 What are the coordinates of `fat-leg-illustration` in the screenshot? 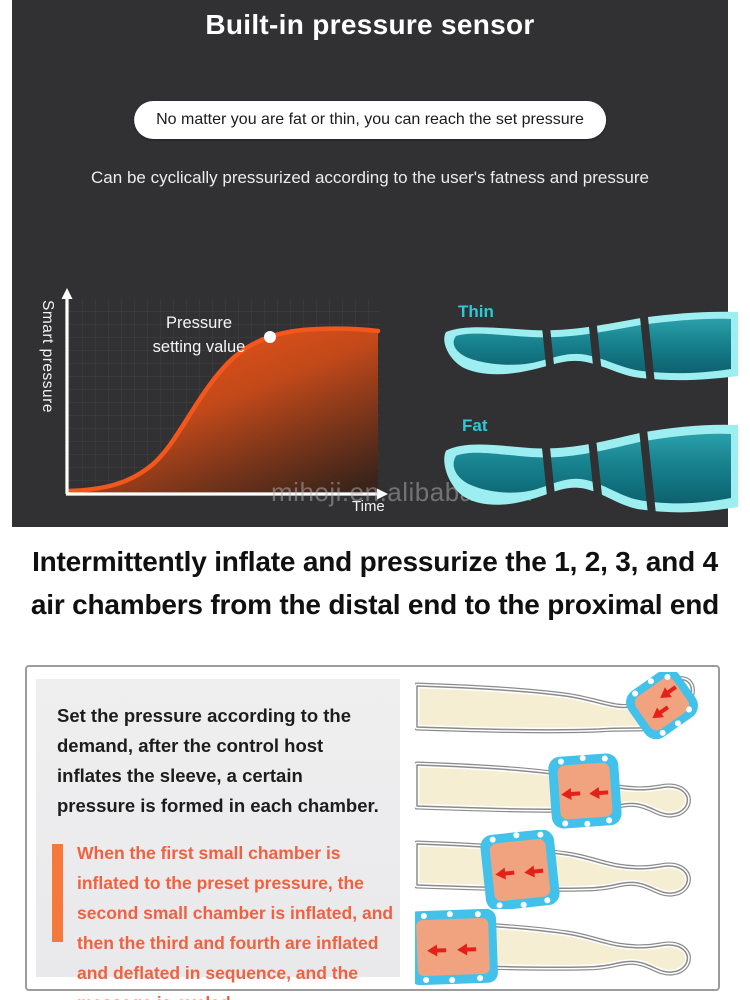 It's located at (591, 467).